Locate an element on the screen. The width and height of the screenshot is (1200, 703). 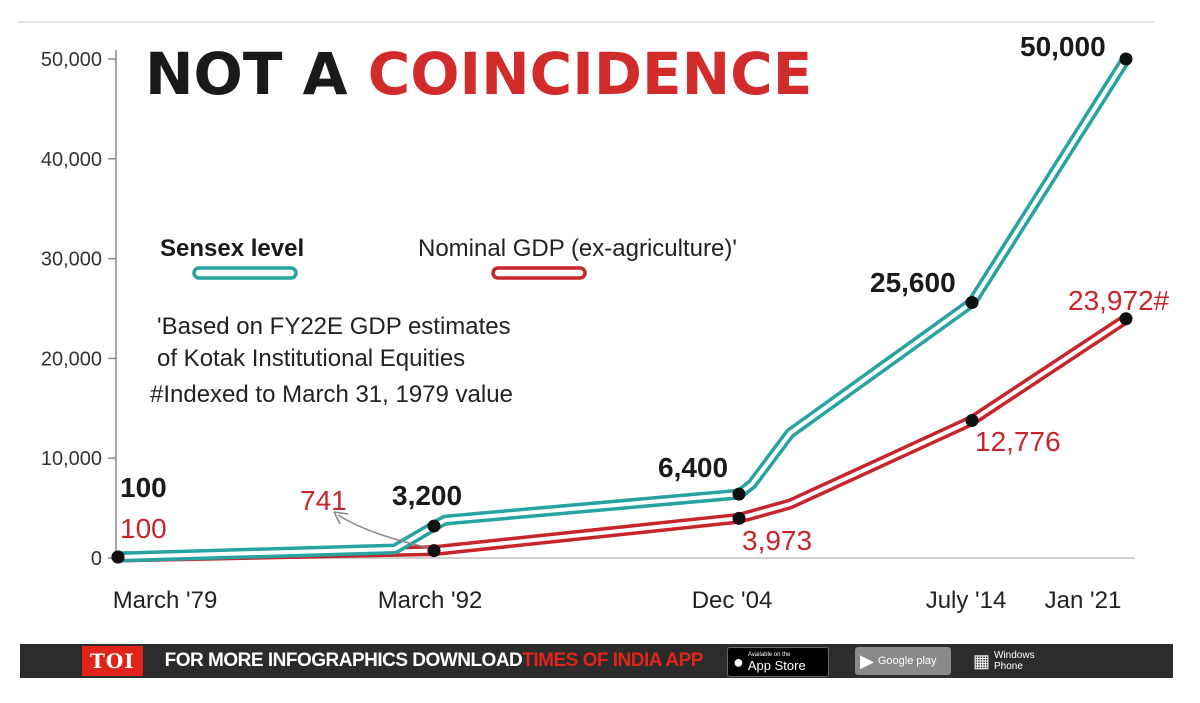
windows-line-1: Windows is located at coordinates (1014, 655).